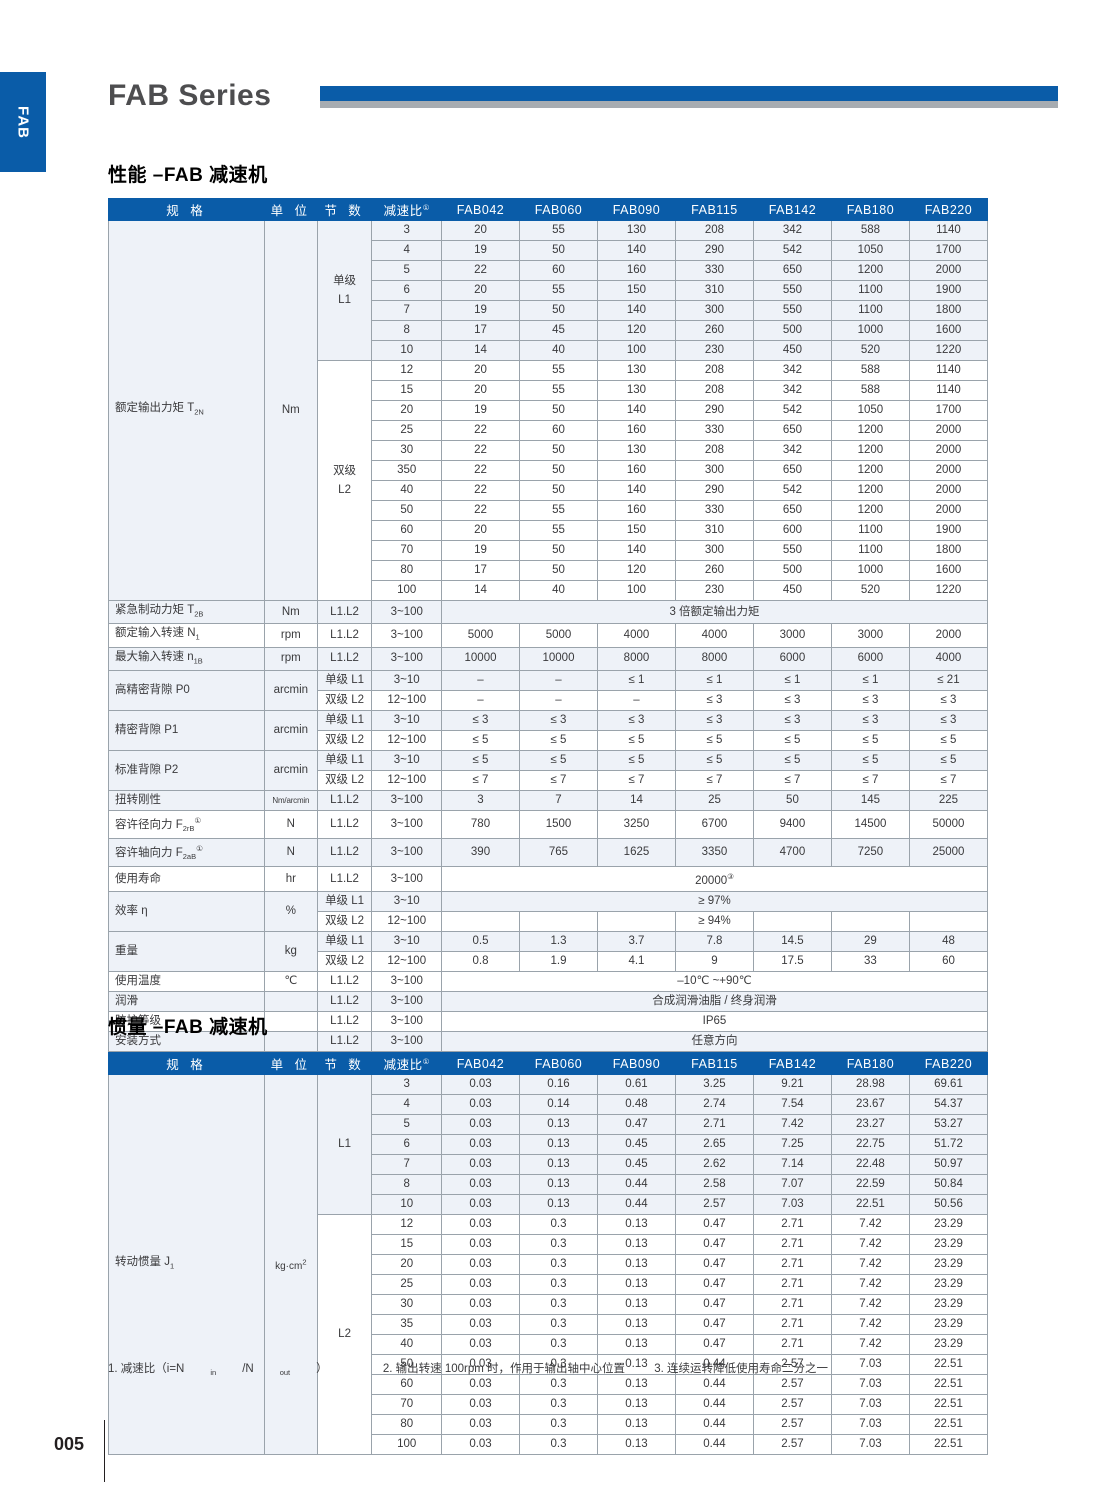 Image resolution: width=1102 pixels, height=1496 pixels. I want to click on value-cell-fab115: ≤ 1, so click(714, 680).